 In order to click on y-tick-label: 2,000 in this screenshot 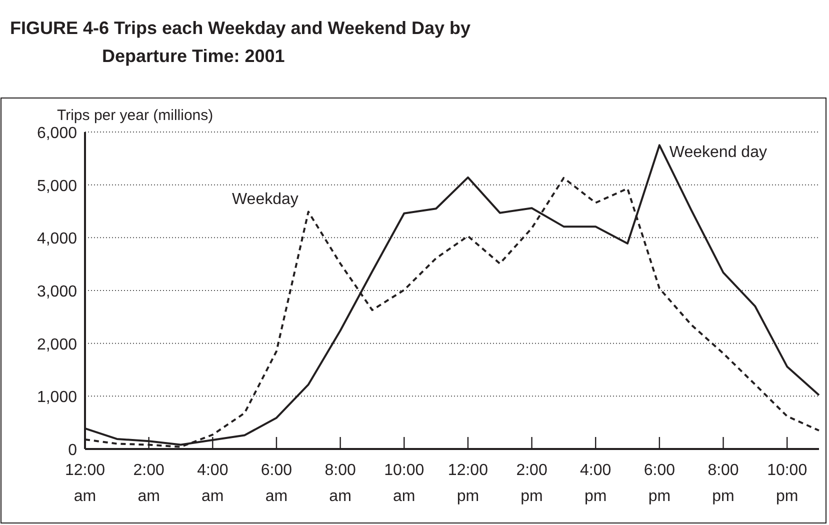, I will do `click(57, 345)`.